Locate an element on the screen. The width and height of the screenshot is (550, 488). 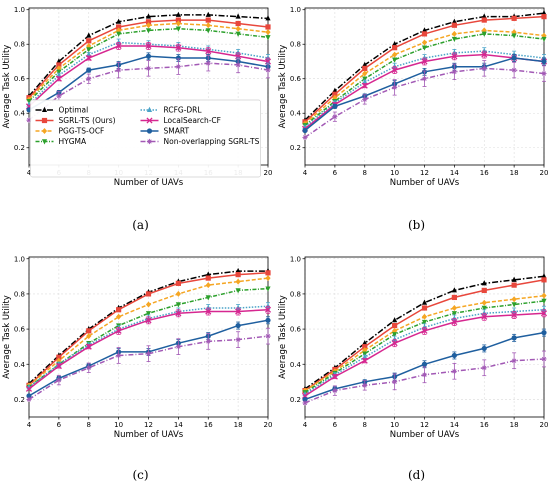
y-tick-label: 0.6 is located at coordinates (20, 330).